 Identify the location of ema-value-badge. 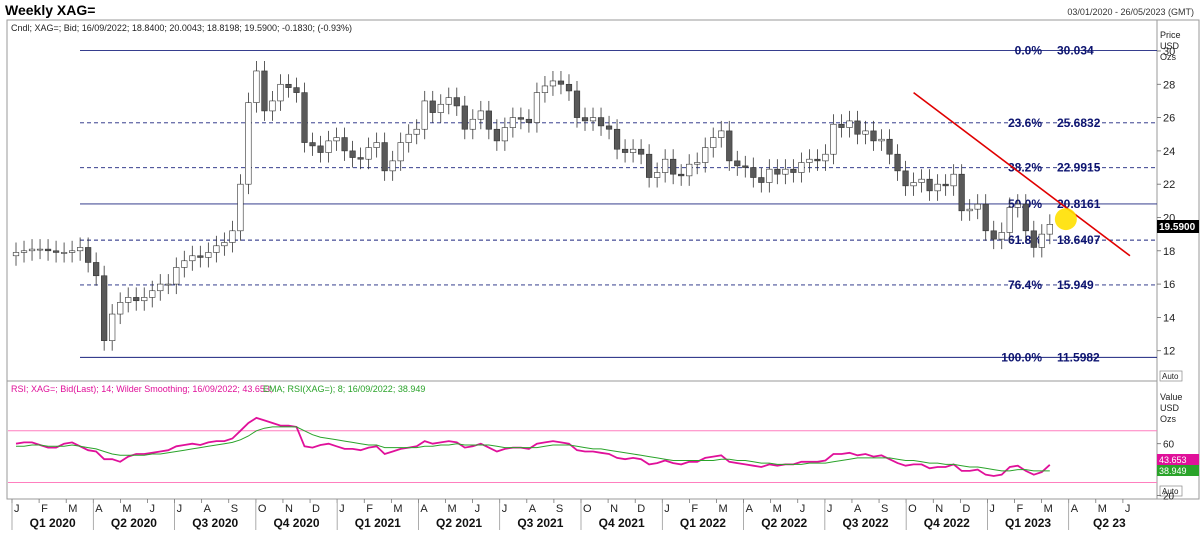
(1178, 470).